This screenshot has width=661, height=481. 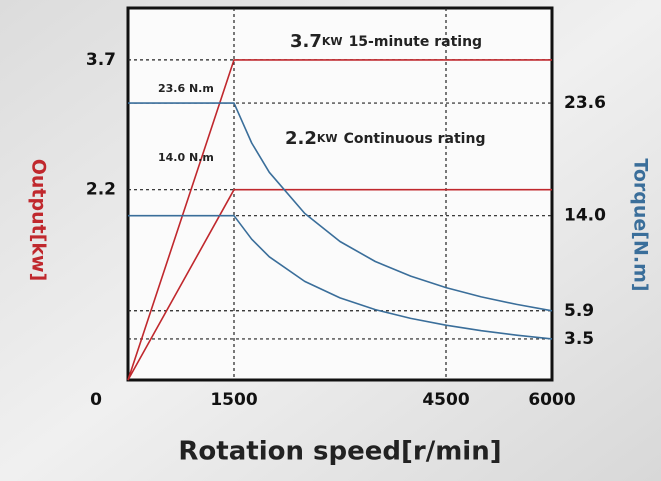 I want to click on annotation-text: 14.0 N.m, so click(x=186, y=157).